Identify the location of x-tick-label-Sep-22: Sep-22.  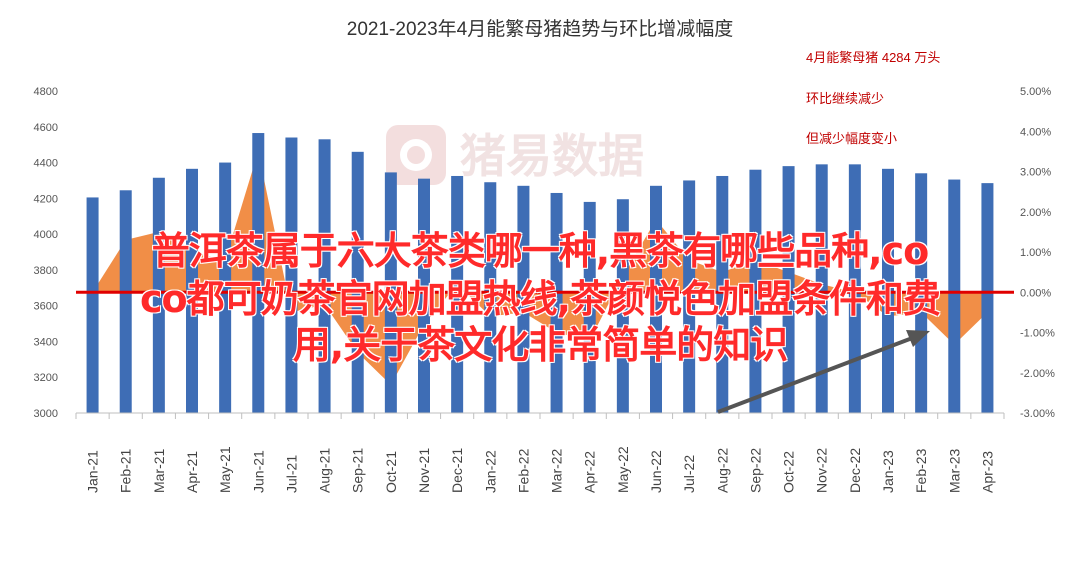
(755, 470).